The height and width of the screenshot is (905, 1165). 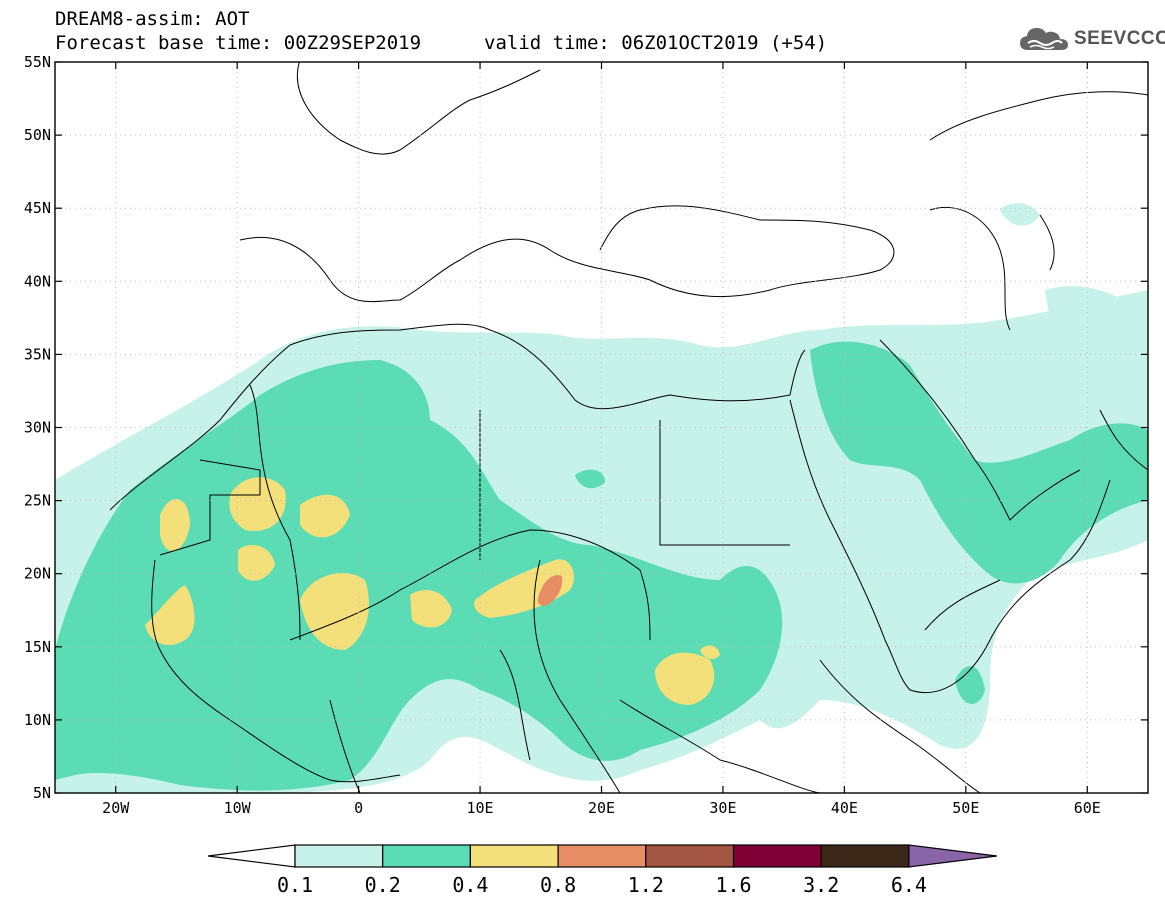 I want to click on forecast-base-time: Forecast base time: 00Z29SEP2019, so click(x=238, y=43).